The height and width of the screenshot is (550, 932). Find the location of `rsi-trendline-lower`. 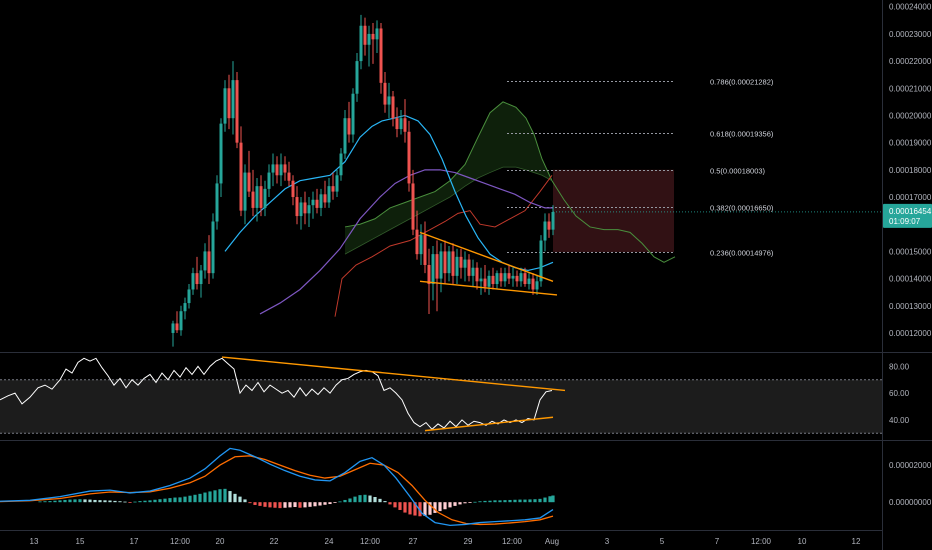

rsi-trendline-lower is located at coordinates (489, 424).